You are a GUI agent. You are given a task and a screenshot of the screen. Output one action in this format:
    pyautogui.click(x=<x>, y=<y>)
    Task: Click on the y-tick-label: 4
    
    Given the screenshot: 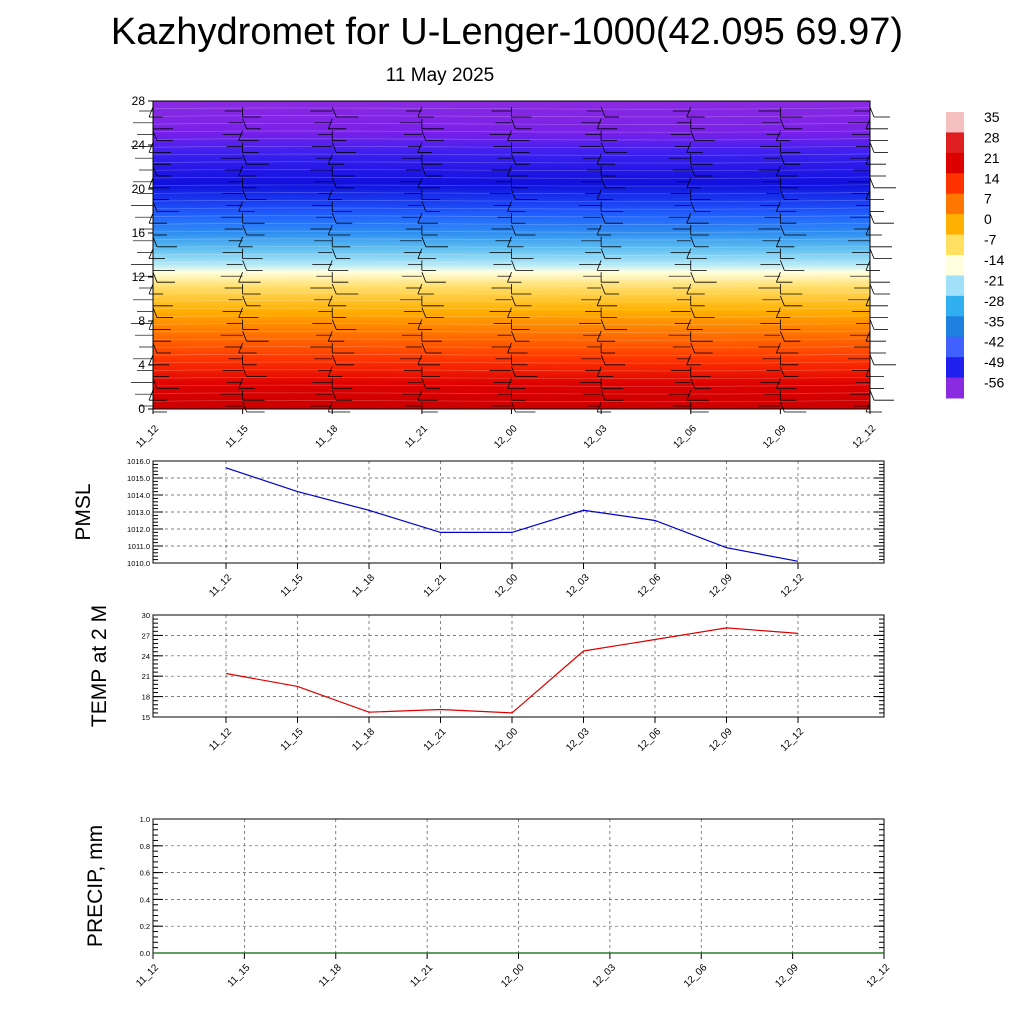 What is the action you would take?
    pyautogui.click(x=141, y=365)
    